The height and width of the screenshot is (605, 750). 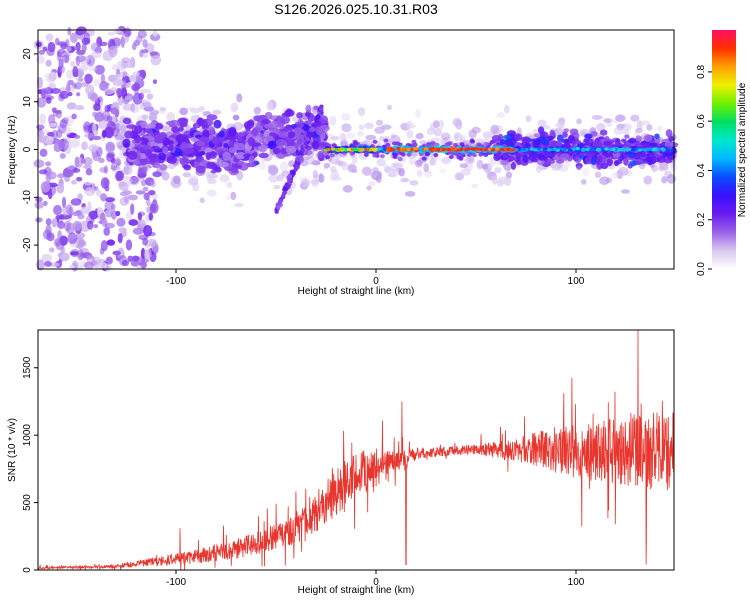 I want to click on snr-x-tick-label: 0, so click(x=376, y=582).